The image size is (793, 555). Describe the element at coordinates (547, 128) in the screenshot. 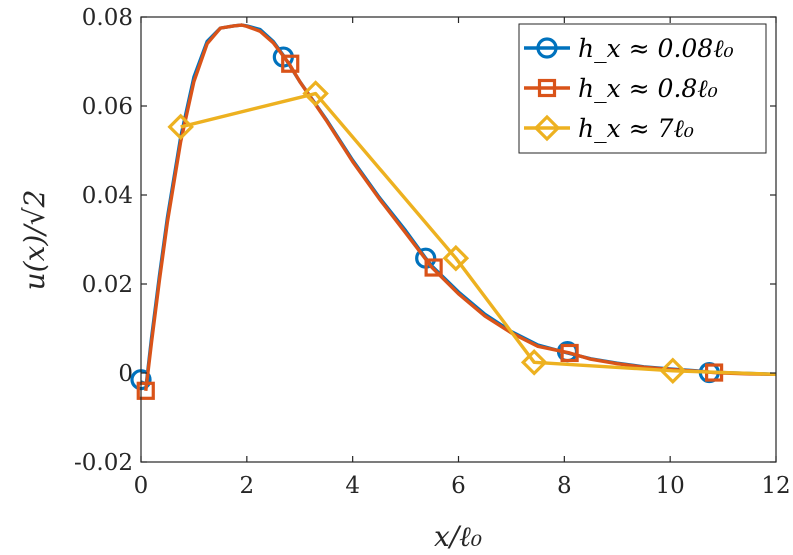

I see `legend-marker-diamond` at that location.